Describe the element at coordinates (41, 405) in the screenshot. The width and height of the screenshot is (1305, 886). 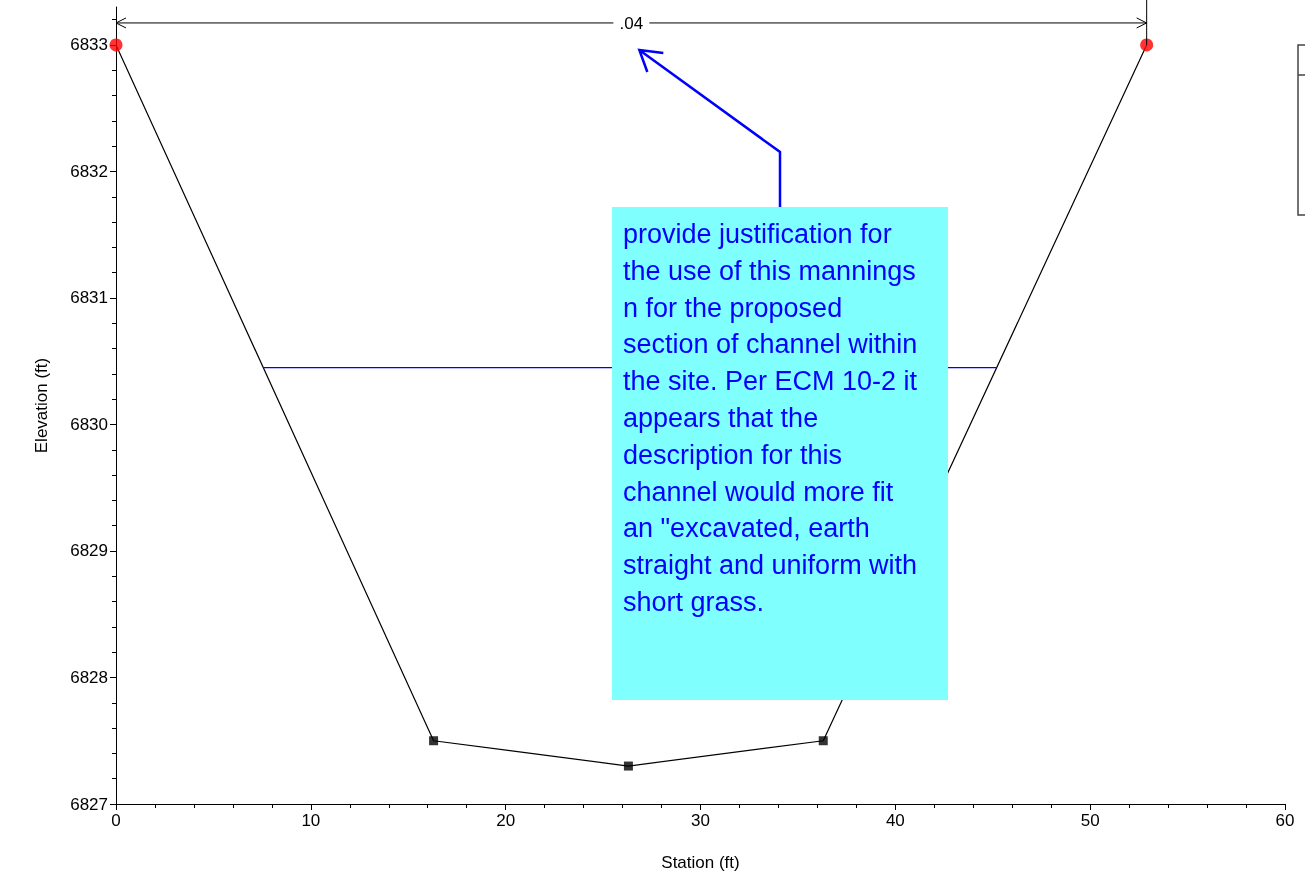
I see `y-axis-title: Elevation (ft)` at that location.